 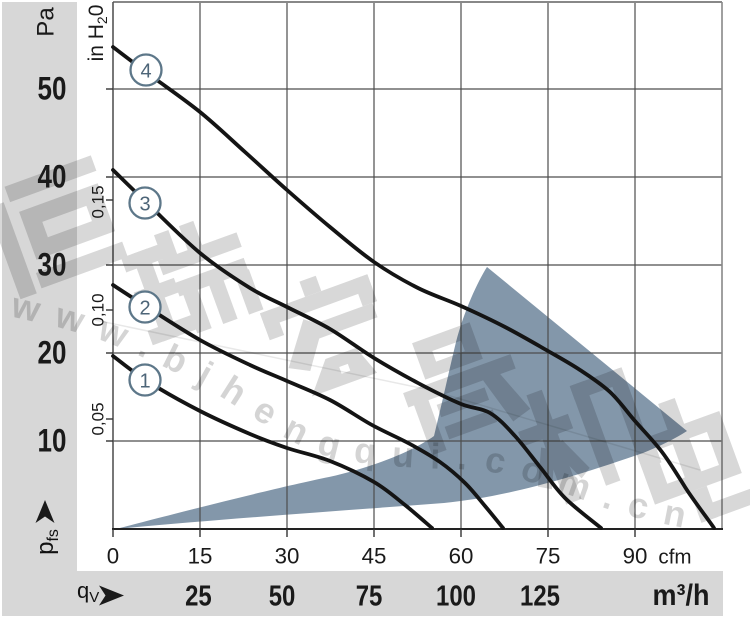 What do you see at coordinates (98, 309) in the screenshot?
I see `svg-text: 0,10` at bounding box center [98, 309].